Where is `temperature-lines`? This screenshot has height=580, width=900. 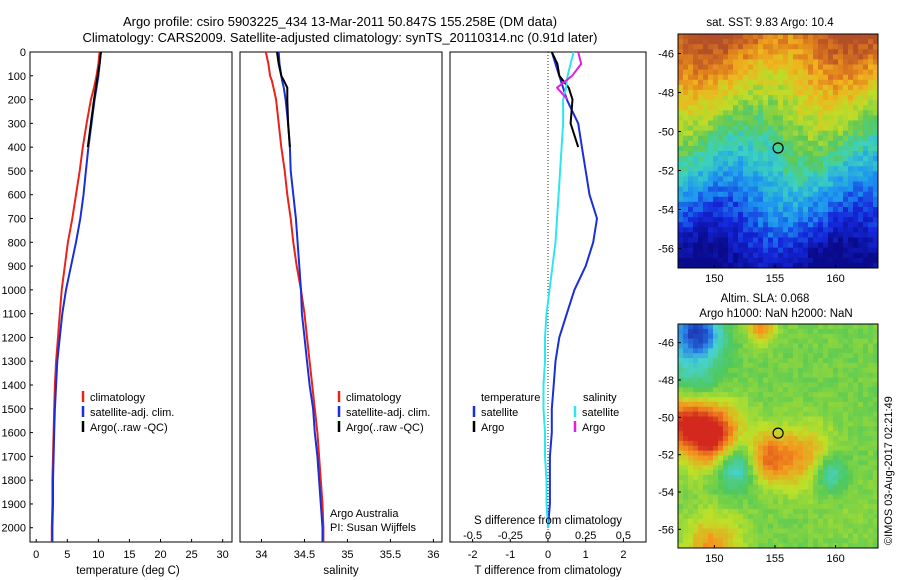
temperature-lines is located at coordinates (76, 296).